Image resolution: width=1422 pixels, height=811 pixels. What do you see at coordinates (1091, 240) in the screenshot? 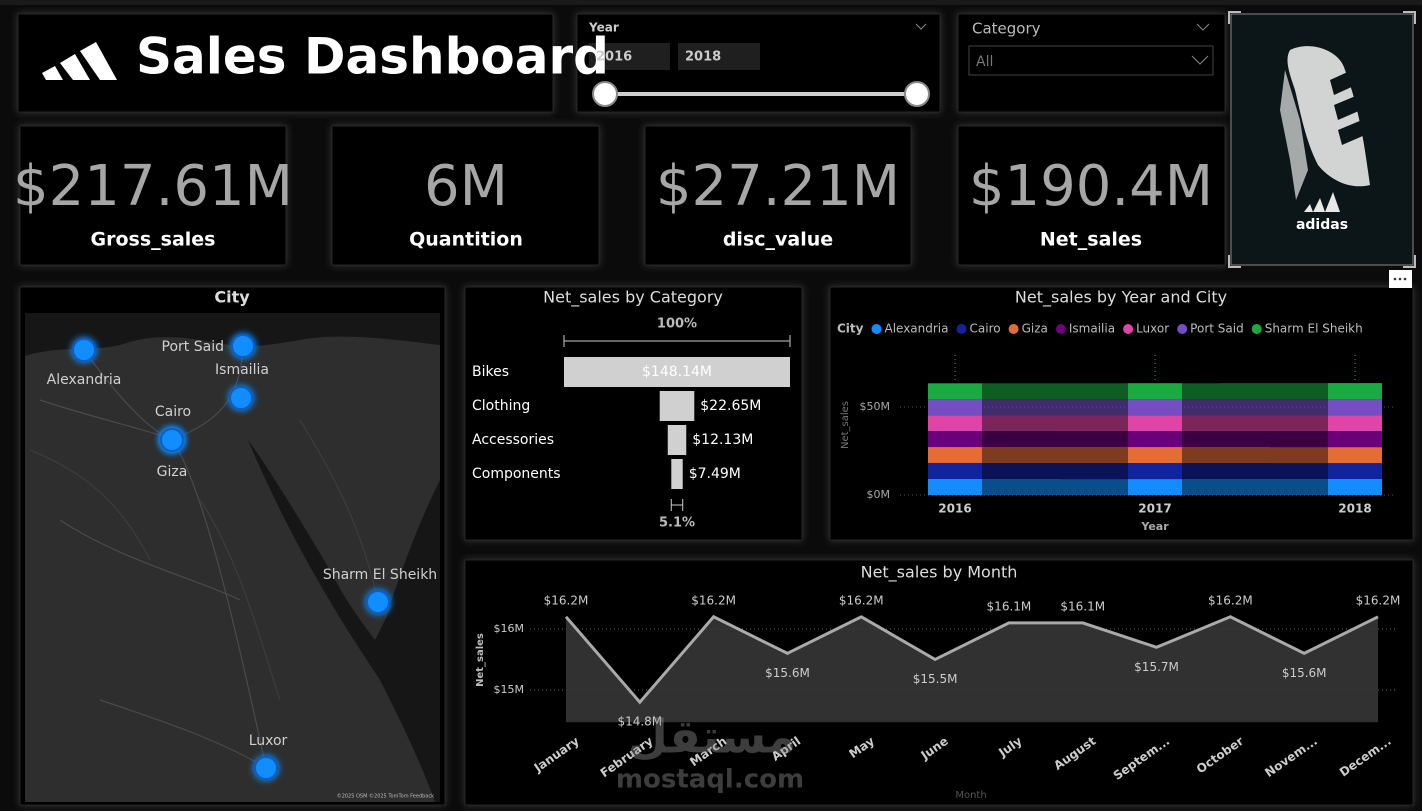
I see `kpi-label: Net_sales` at bounding box center [1091, 240].